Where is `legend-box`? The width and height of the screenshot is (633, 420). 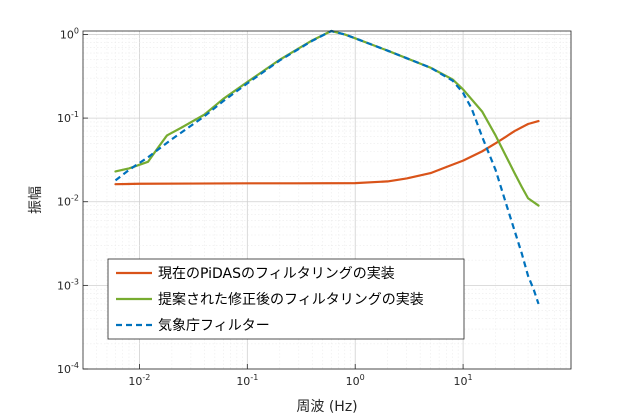
legend-box is located at coordinates (286, 299).